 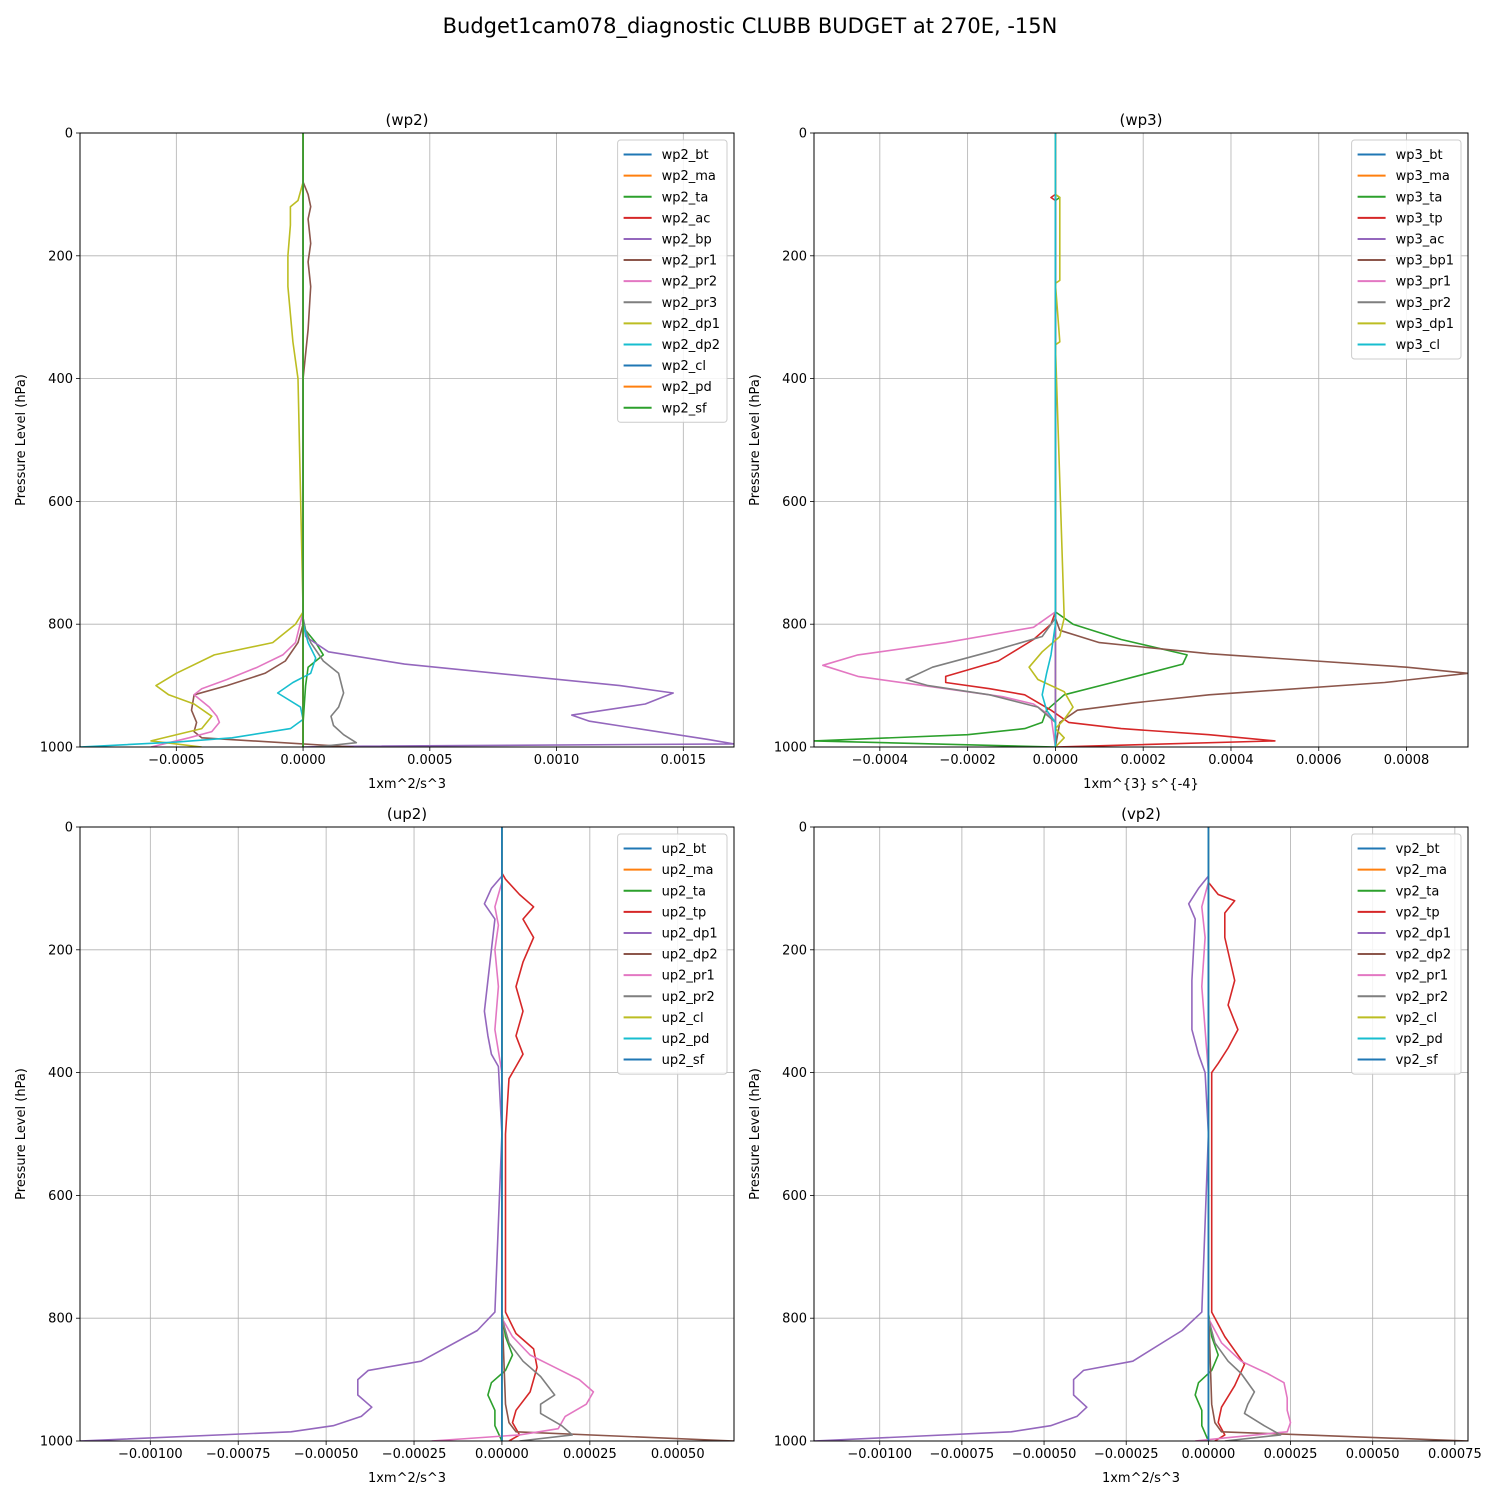 I want to click on legend-entry: vp2_pr1, so click(x=1422, y=976).